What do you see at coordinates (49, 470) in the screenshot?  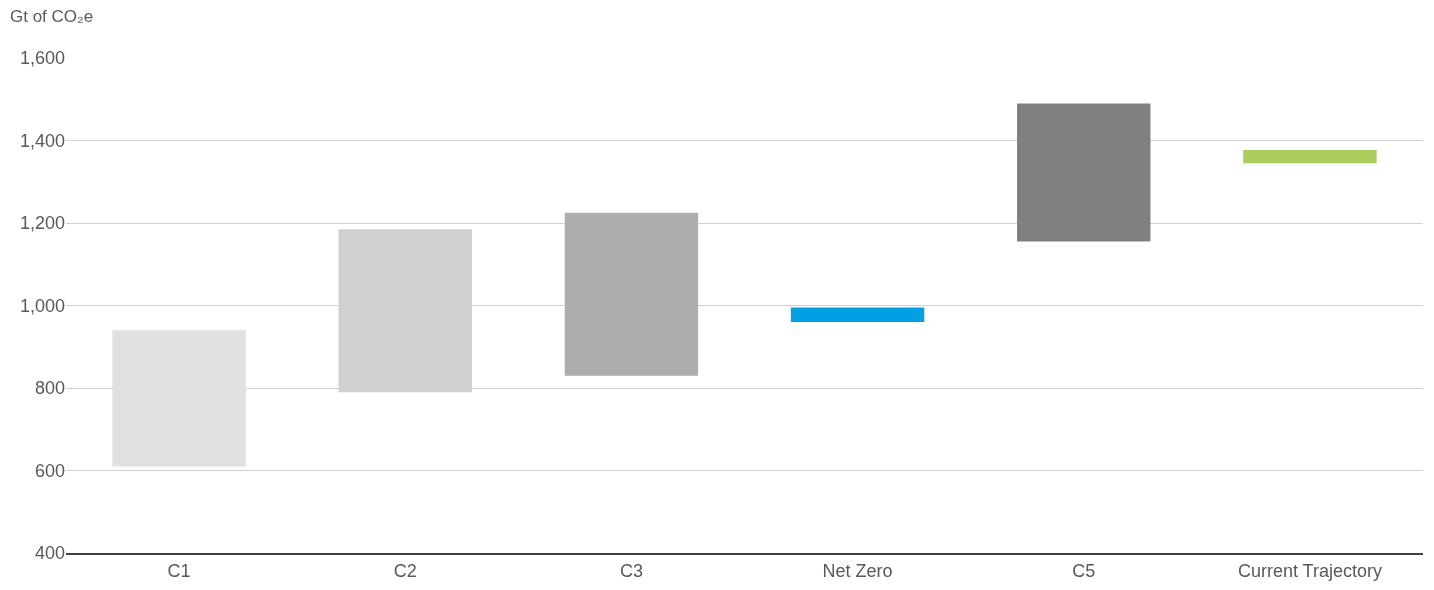 I see `y-tick-label: 600` at bounding box center [49, 470].